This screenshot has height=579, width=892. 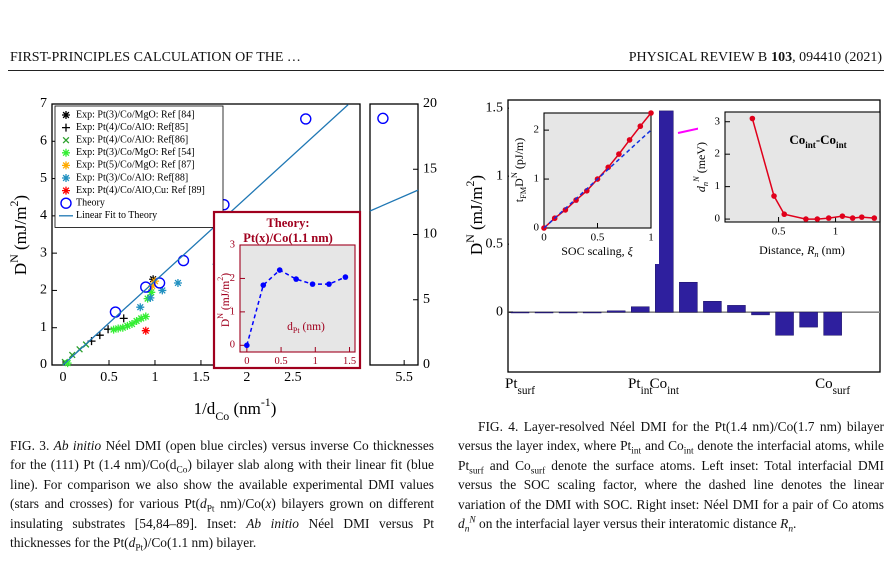 What do you see at coordinates (220, 316) in the screenshot?
I see `text-part: N` at bounding box center [220, 316].